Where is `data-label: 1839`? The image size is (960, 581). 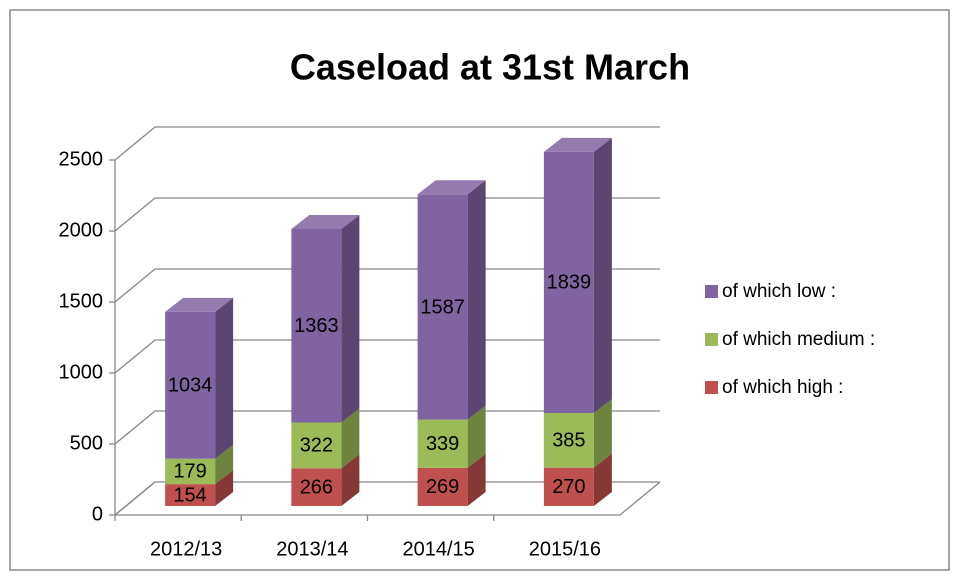 data-label: 1839 is located at coordinates (569, 283).